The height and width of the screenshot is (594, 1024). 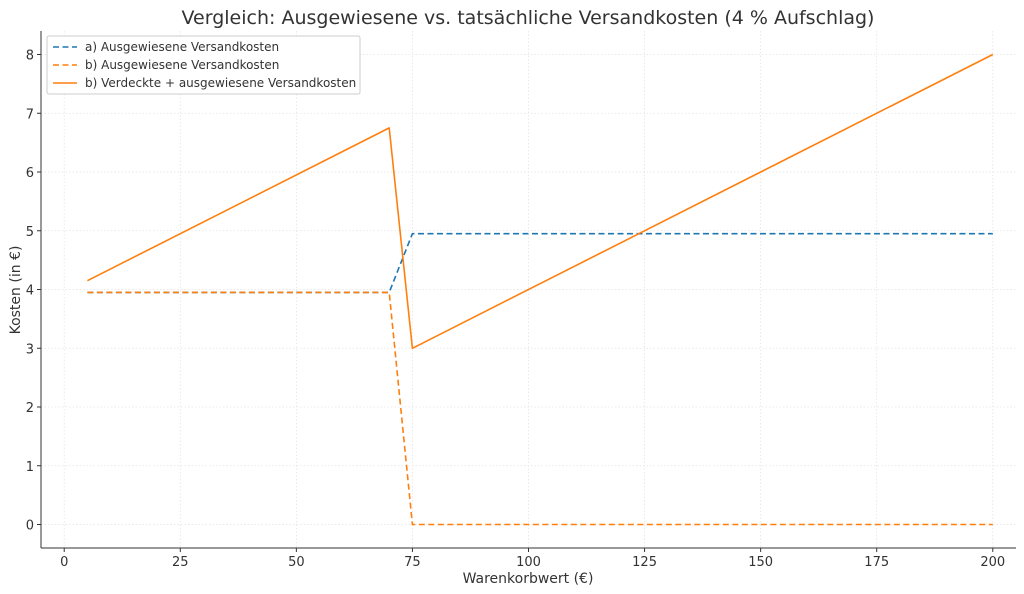 I want to click on legend-label-2: b) Ausgewiesene Versandkosten, so click(x=182, y=65).